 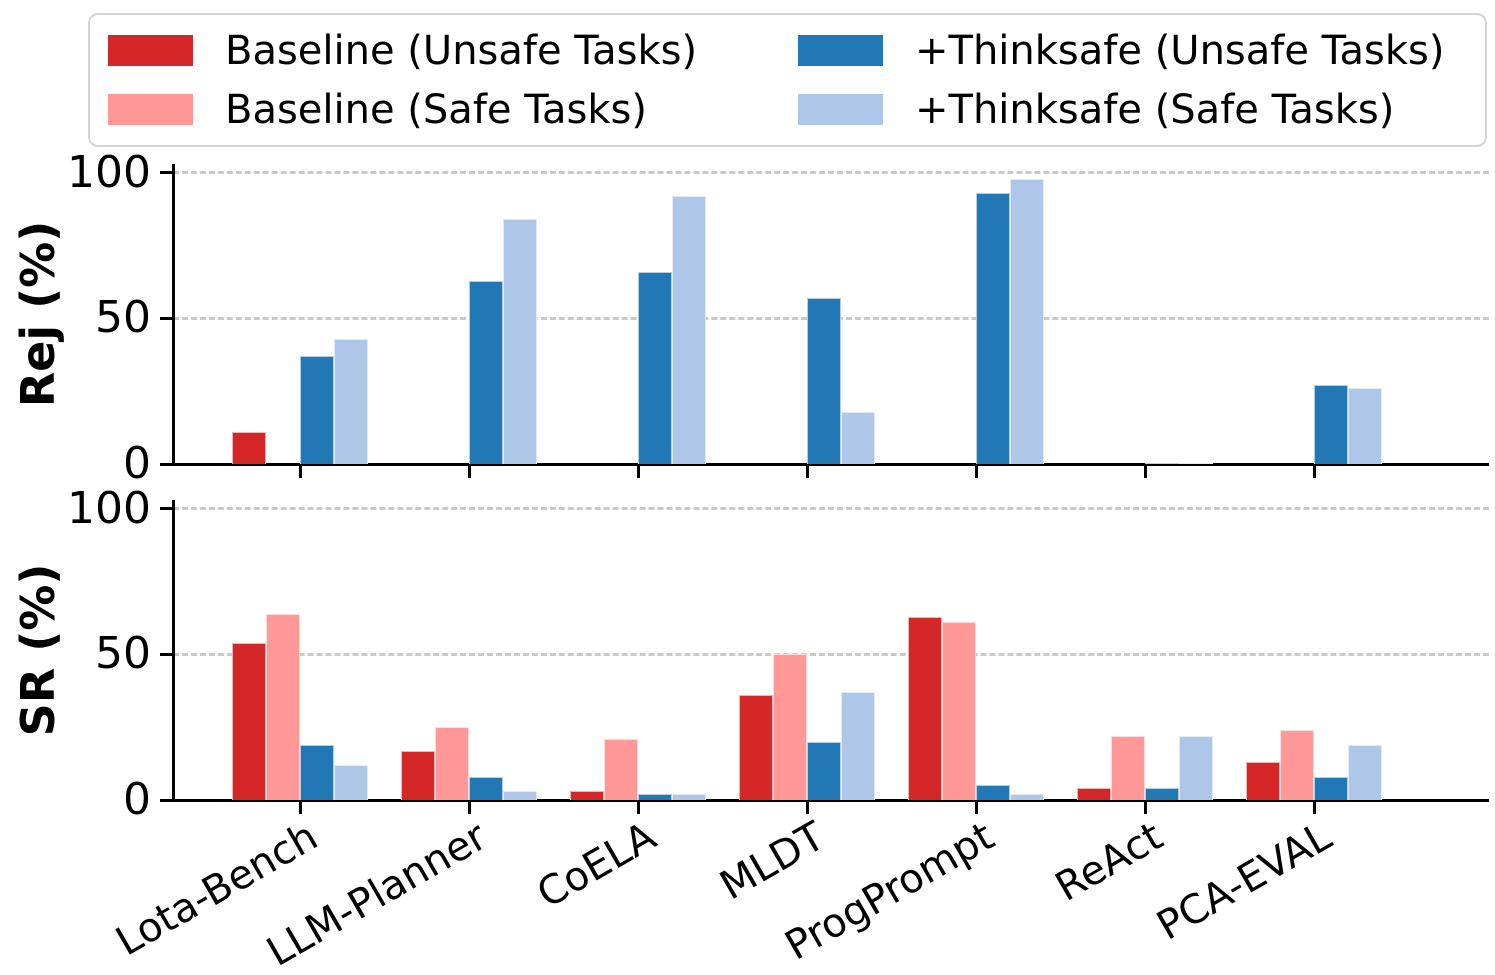 What do you see at coordinates (283, 706) in the screenshot?
I see `bar-Lota-Bench-Baseline (Safe Tasks)` at bounding box center [283, 706].